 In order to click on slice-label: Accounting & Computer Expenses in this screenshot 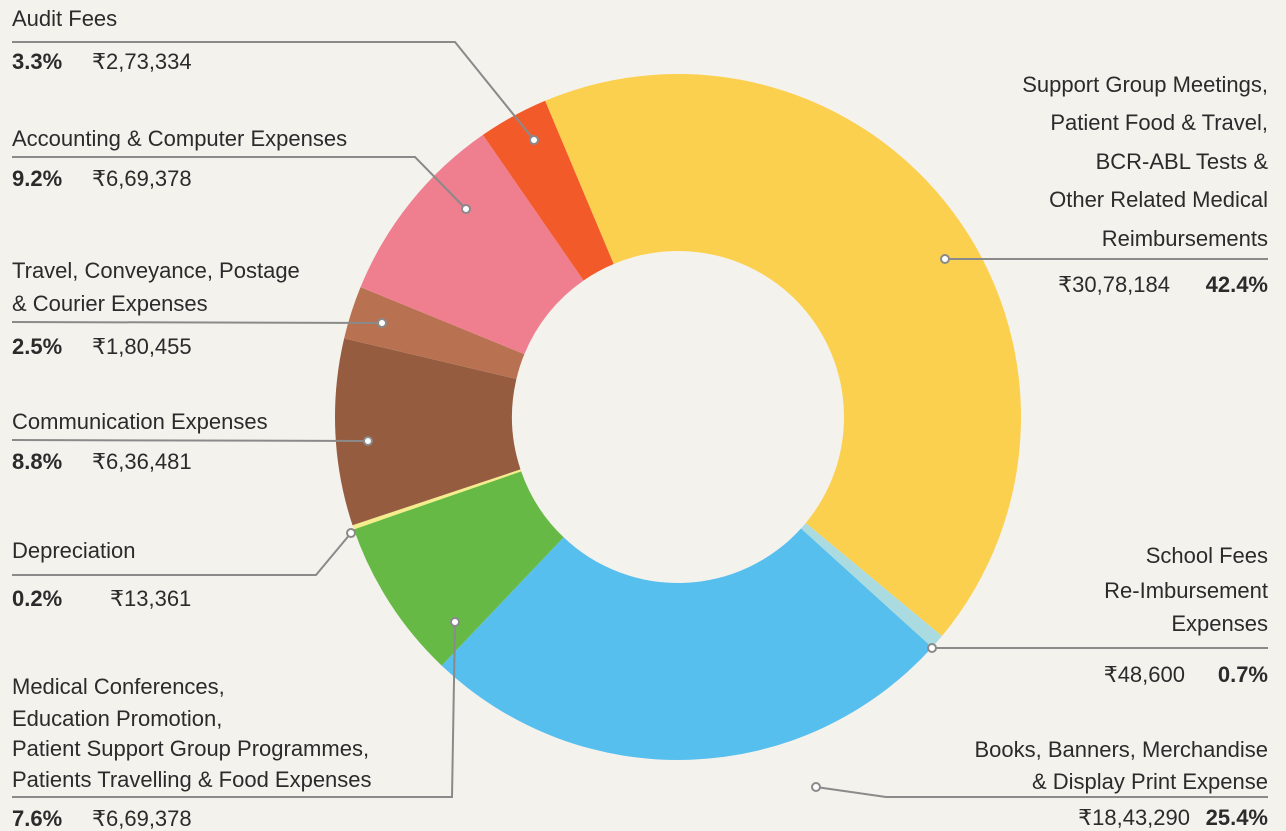, I will do `click(179, 138)`.